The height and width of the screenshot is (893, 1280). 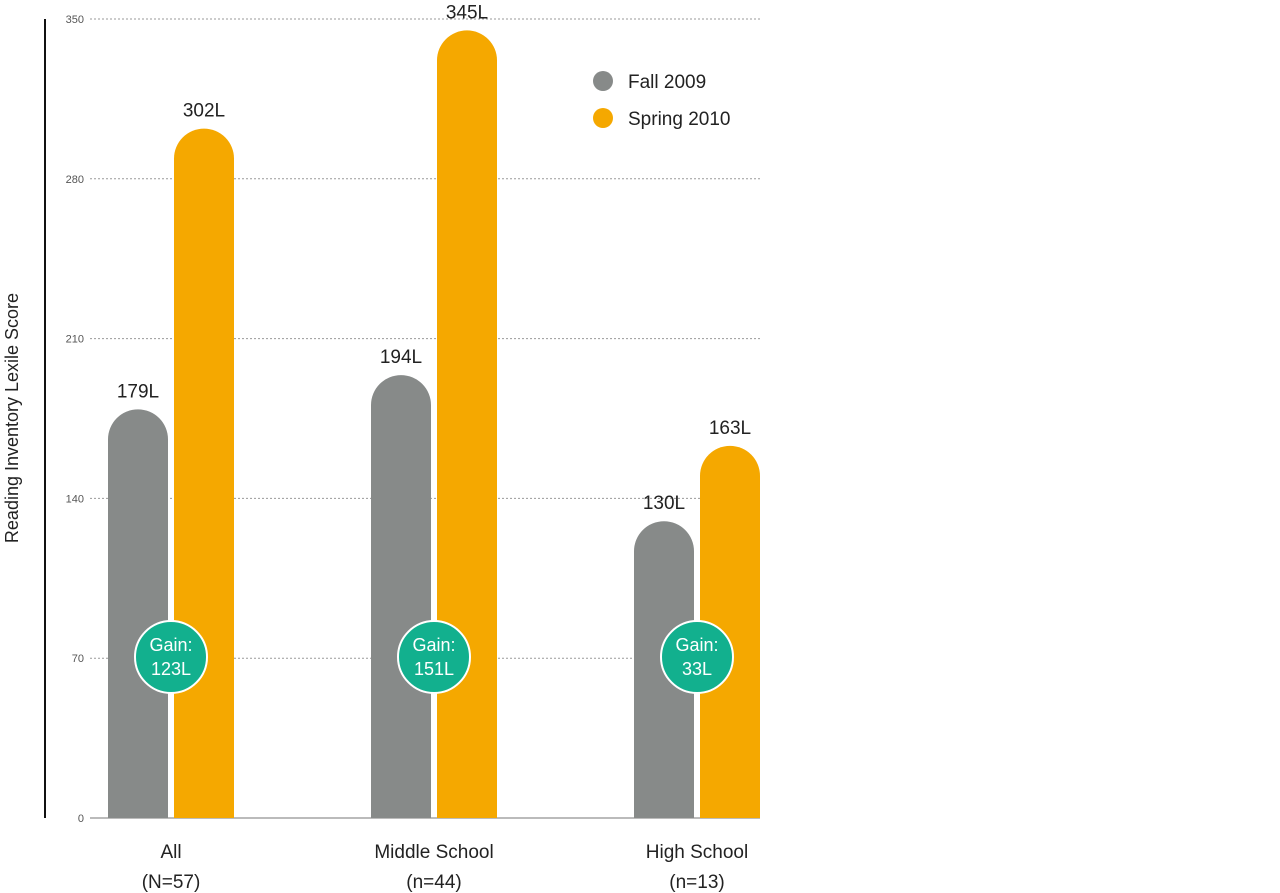 What do you see at coordinates (12, 418) in the screenshot?
I see `y-axis-title: Reading Inventory Lexile Score` at bounding box center [12, 418].